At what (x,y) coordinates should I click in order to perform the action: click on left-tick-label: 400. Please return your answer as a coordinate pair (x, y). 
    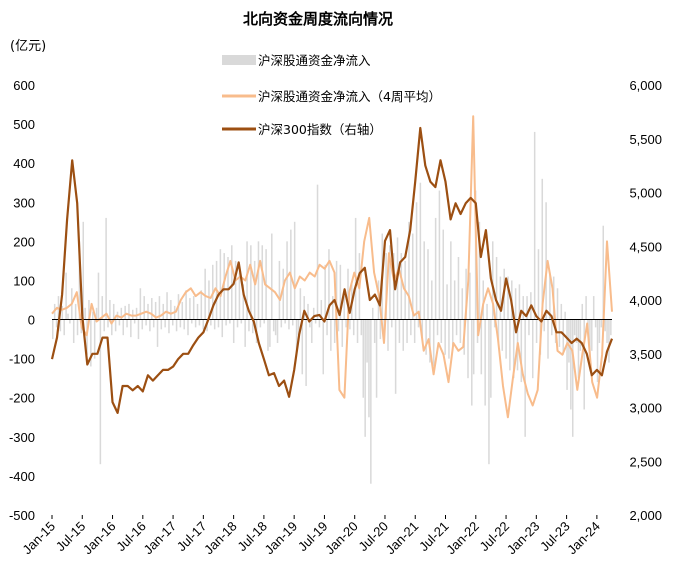
    Looking at the image, I should click on (24, 163).